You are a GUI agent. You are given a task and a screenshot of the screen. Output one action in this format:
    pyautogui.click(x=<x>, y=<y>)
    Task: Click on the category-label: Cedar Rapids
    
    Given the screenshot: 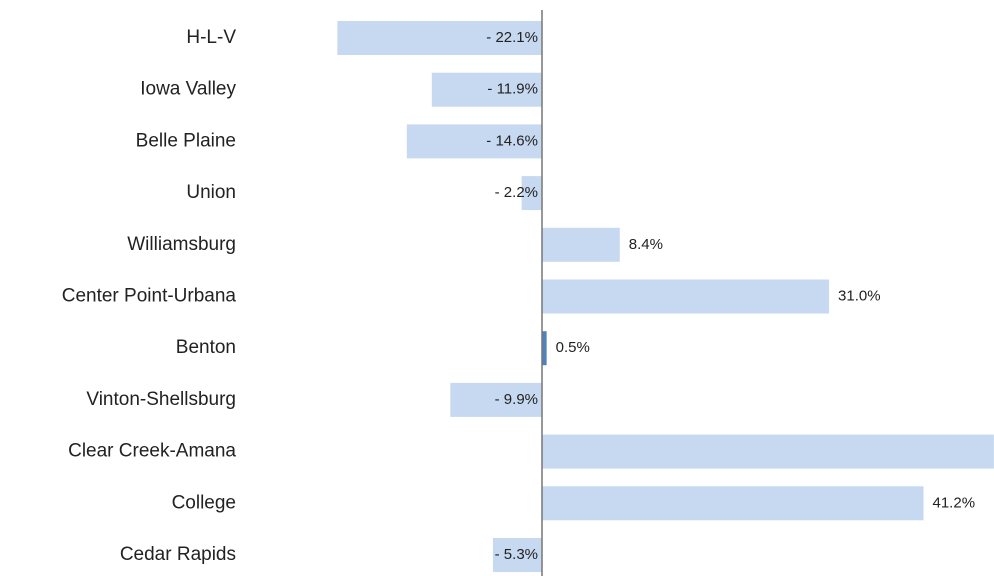 What is the action you would take?
    pyautogui.click(x=178, y=554)
    